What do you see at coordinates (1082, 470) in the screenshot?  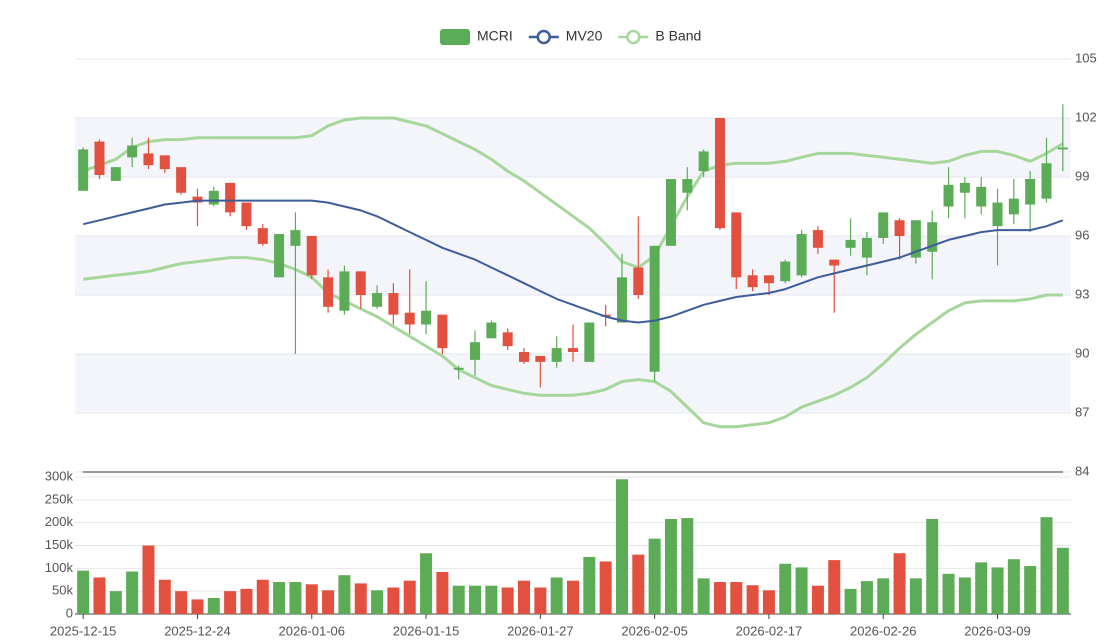 I see `y-tick-label: 84` at bounding box center [1082, 470].